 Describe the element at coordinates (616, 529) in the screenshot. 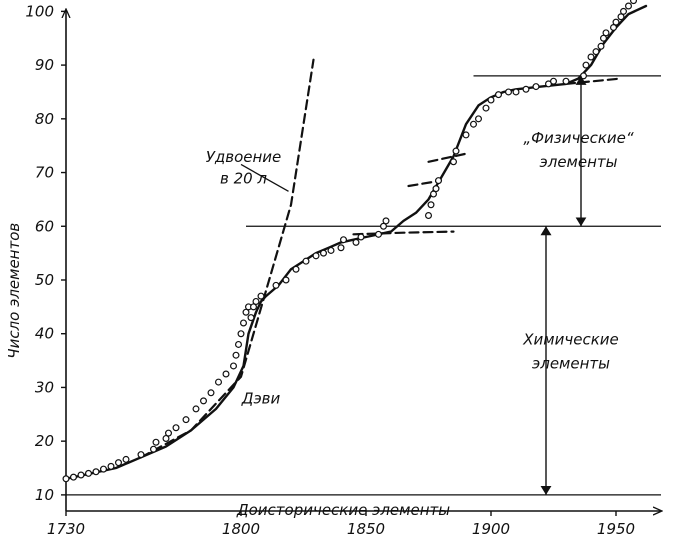

I see `x-tick-label: 1950` at that location.